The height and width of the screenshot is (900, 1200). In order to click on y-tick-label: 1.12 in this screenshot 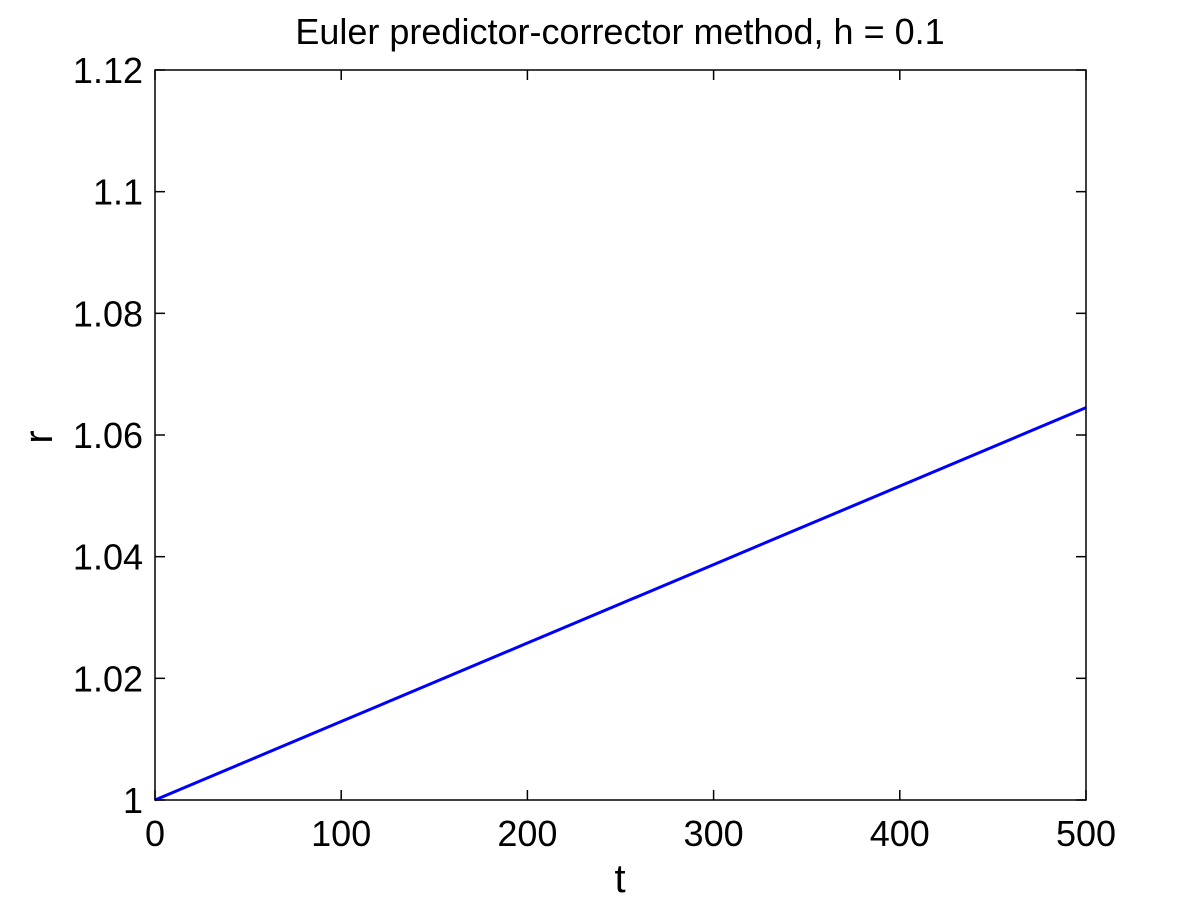, I will do `click(108, 70)`.